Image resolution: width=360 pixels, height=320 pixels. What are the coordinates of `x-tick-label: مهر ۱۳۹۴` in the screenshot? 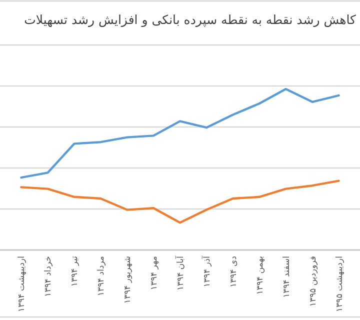 It's located at (155, 273).